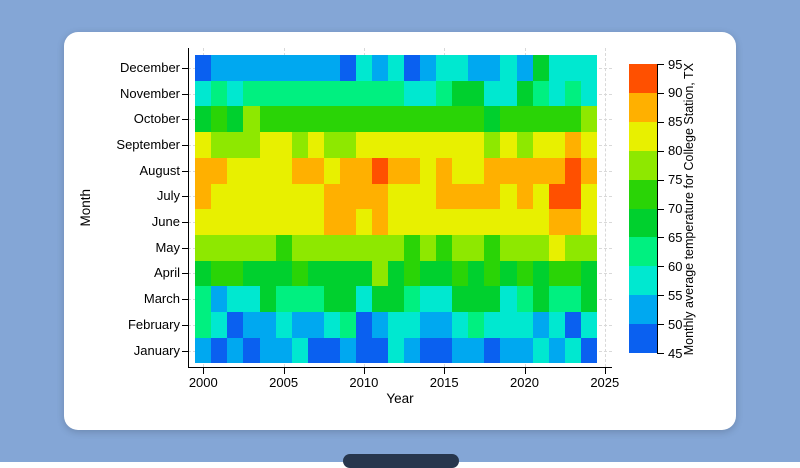  I want to click on y-tick-label: July, so click(168, 196).